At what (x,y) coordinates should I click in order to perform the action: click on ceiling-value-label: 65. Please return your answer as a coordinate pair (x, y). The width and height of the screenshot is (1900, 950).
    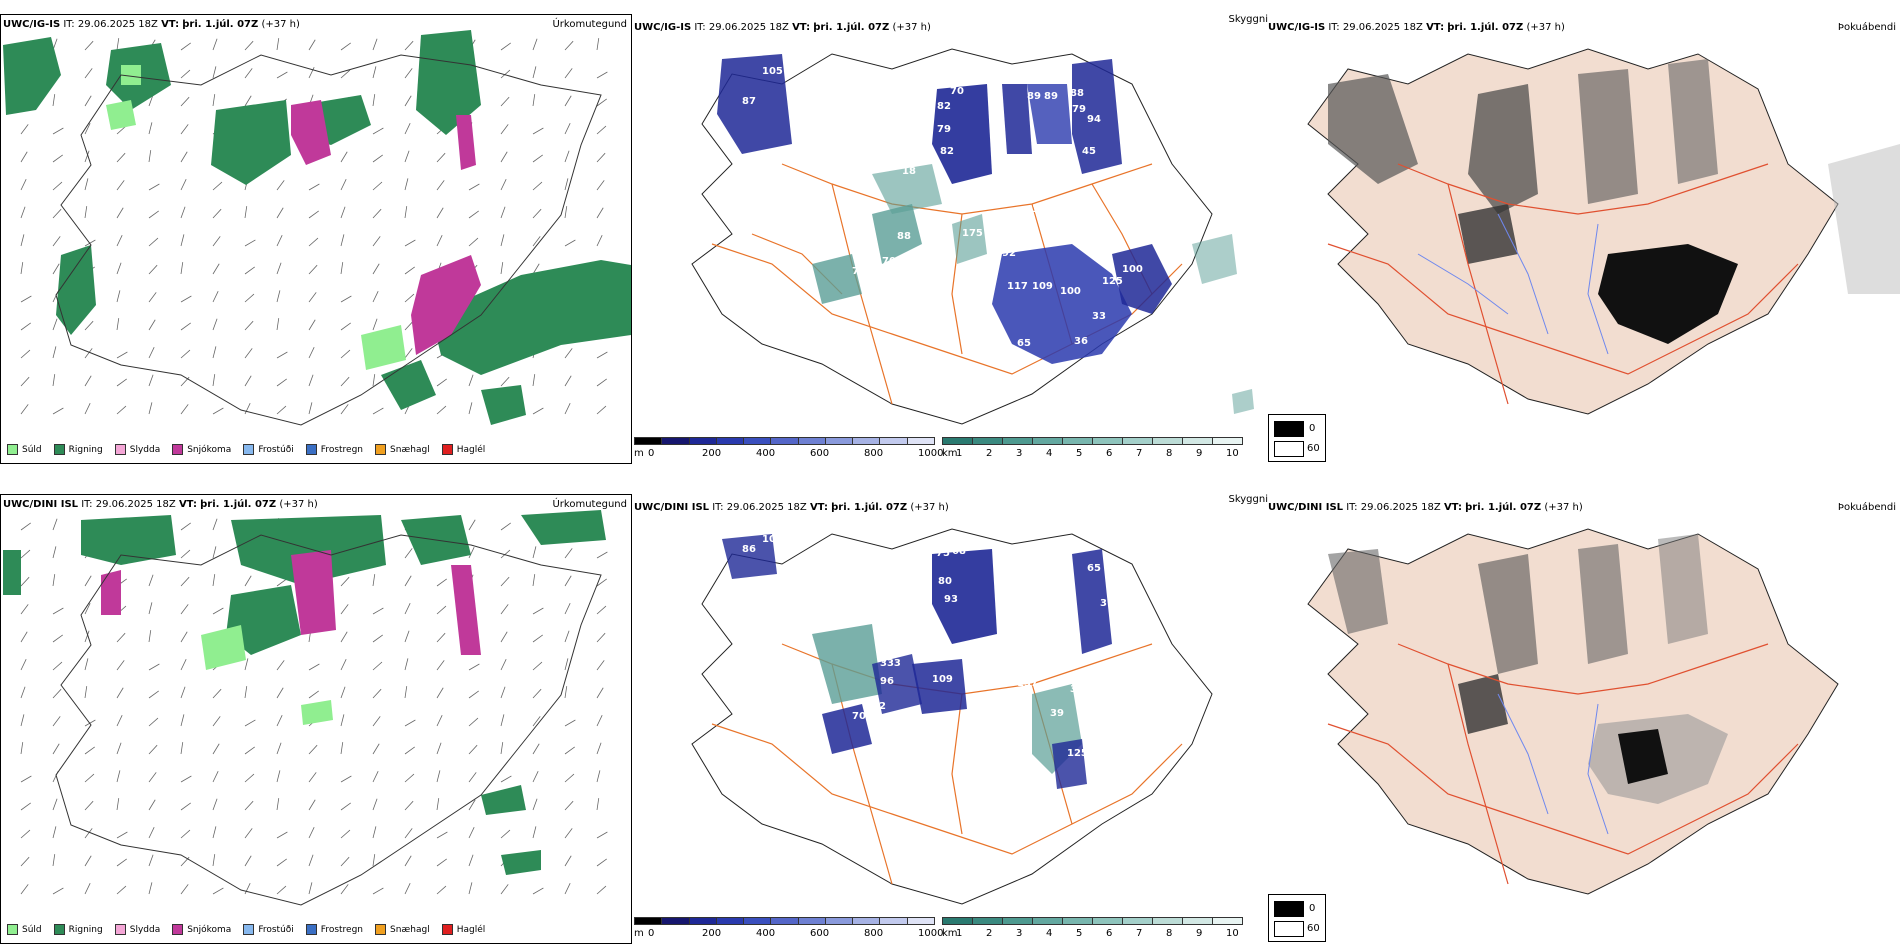
    Looking at the image, I should click on (1024, 343).